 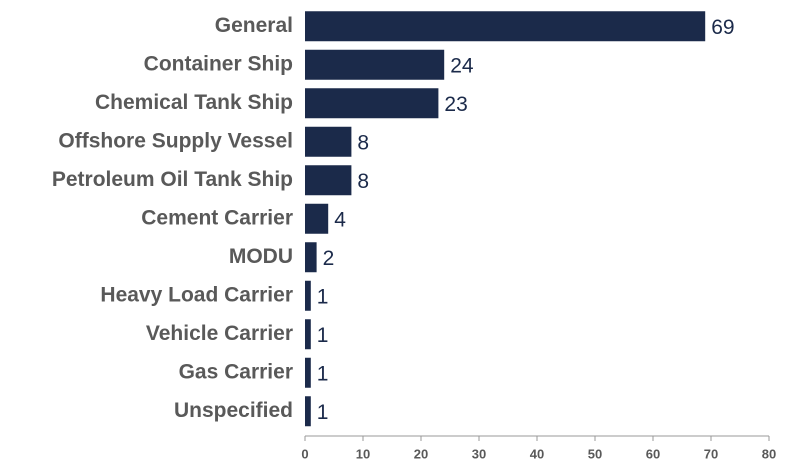 I want to click on x-tick-label: 50, so click(x=595, y=453).